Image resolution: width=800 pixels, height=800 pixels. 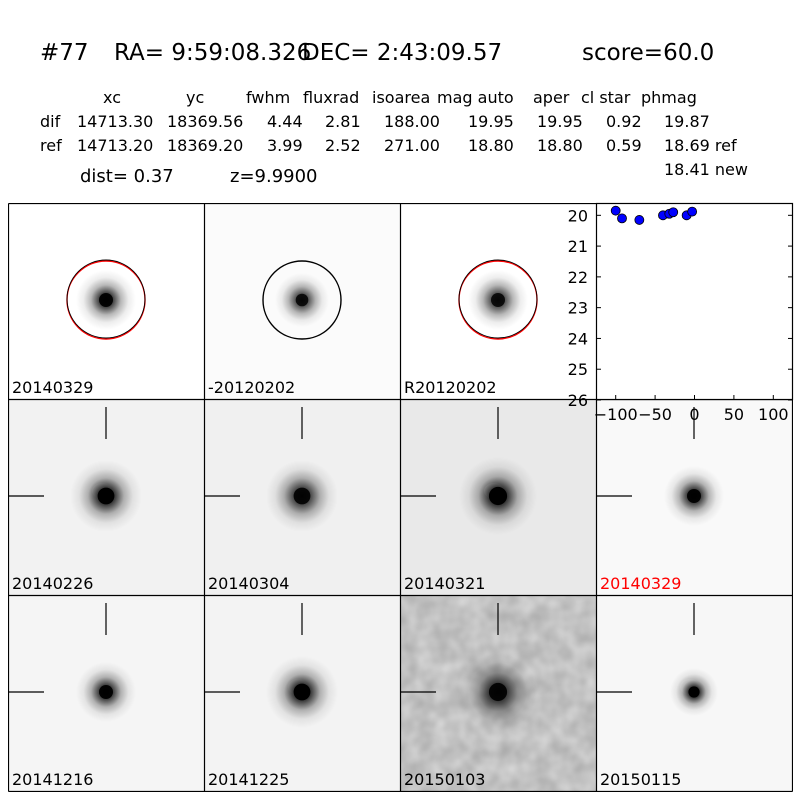 I want to click on cutout-cell: -20120202, so click(x=302, y=301).